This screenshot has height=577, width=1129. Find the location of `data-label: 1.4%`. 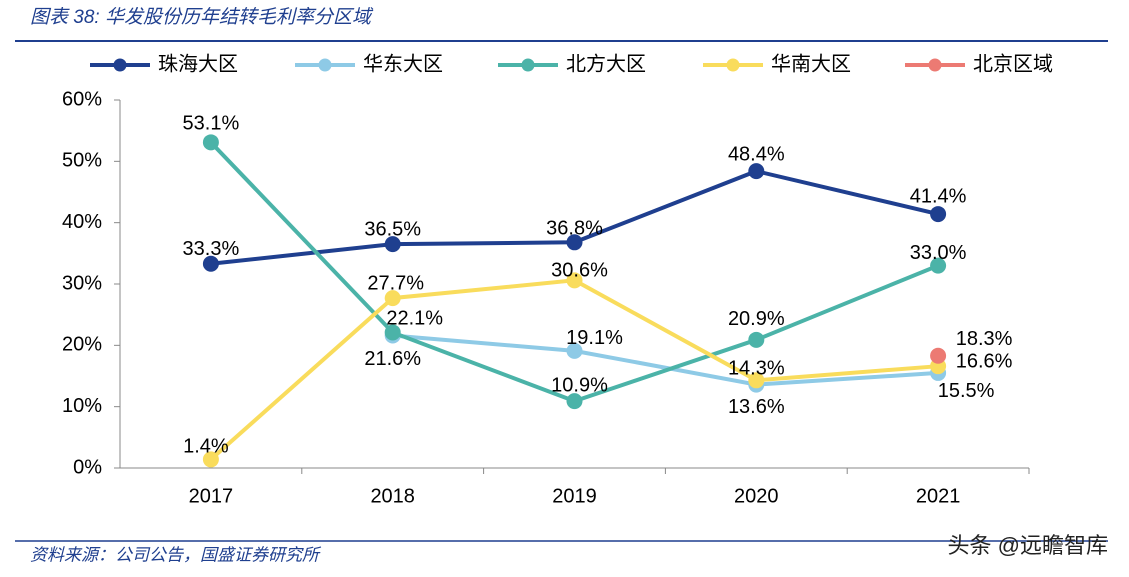

data-label: 1.4% is located at coordinates (206, 447).